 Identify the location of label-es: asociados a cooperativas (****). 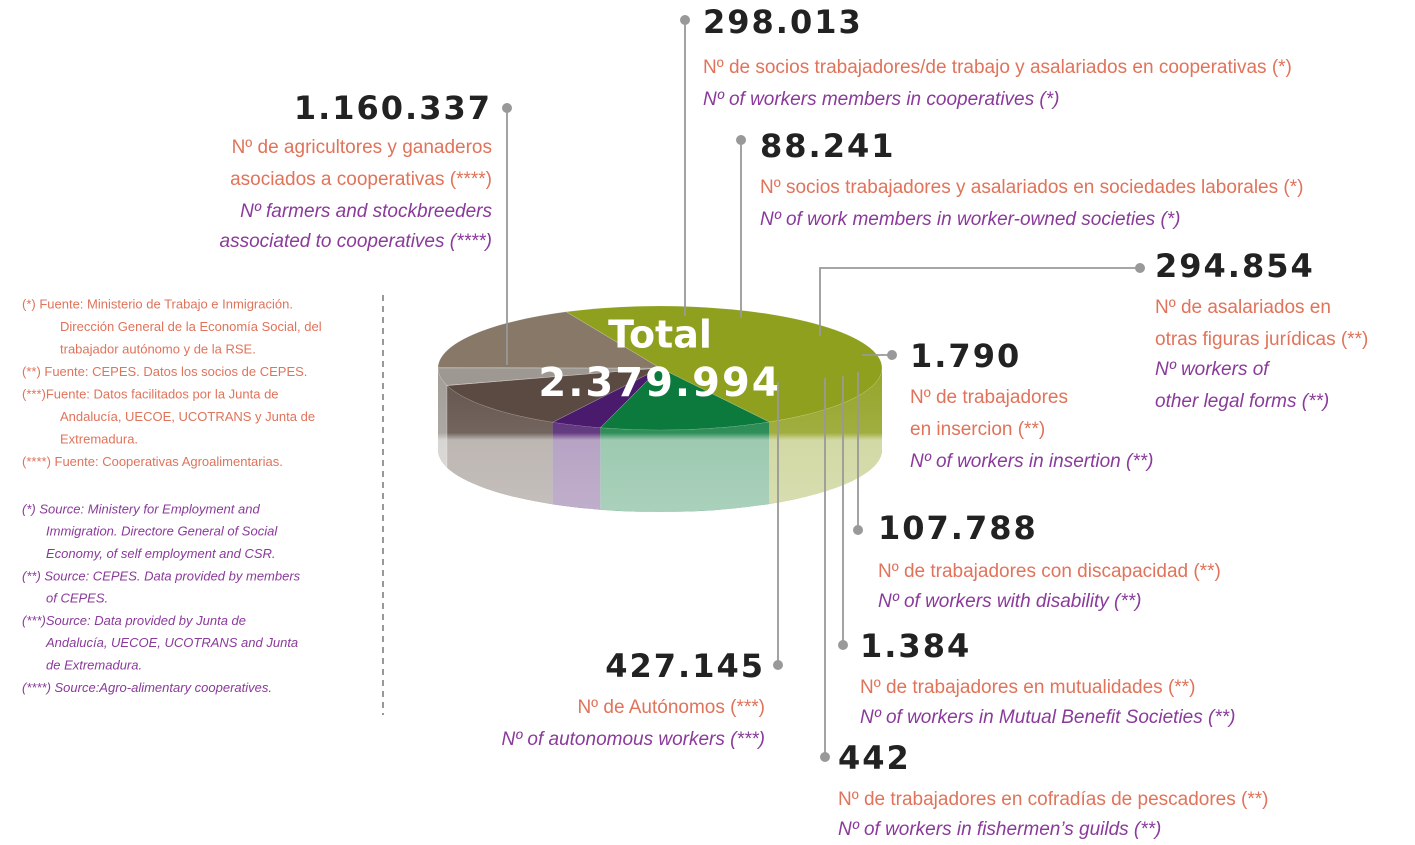
(361, 179).